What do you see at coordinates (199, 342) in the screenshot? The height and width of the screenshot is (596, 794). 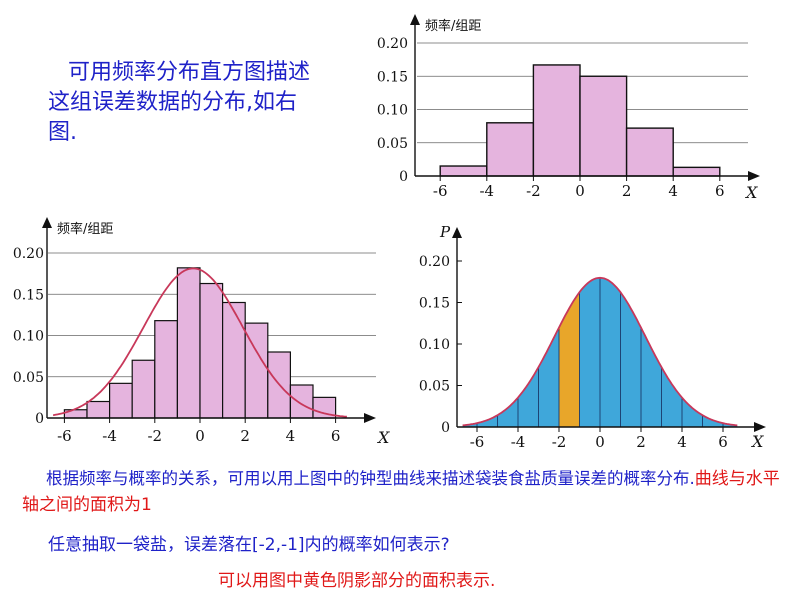 I see `bell-curve` at bounding box center [199, 342].